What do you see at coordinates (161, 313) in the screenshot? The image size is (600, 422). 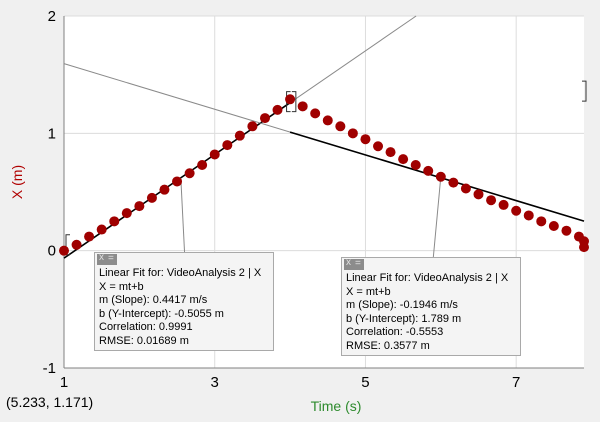 I see `fit-intercept: b (Y-Intercept): -0.5055 m` at bounding box center [161, 313].